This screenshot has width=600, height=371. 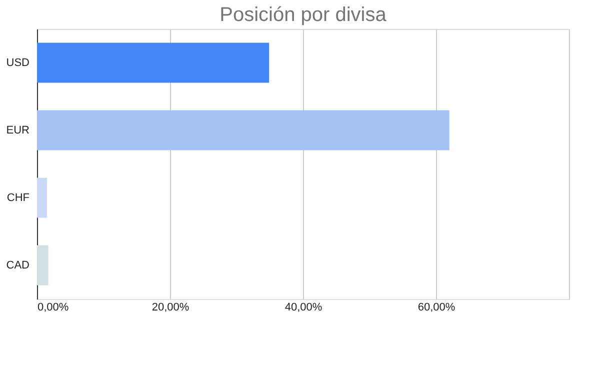 What do you see at coordinates (171, 308) in the screenshot?
I see `x-tick-label: 20,00%` at bounding box center [171, 308].